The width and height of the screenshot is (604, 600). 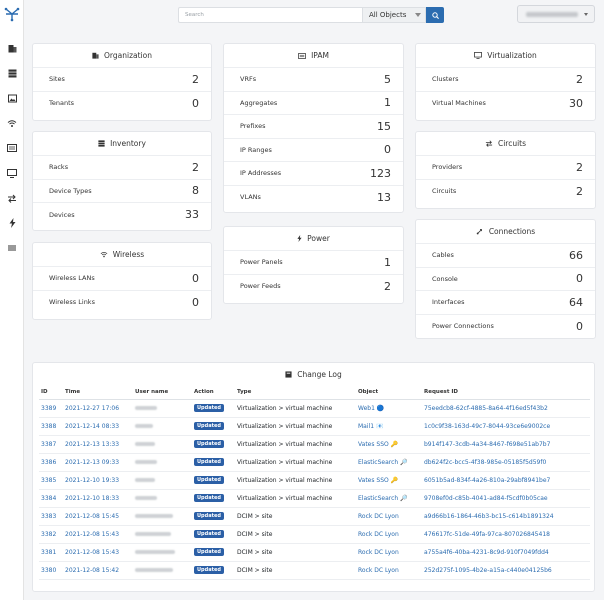 I want to click on row-id-link: 3385, so click(x=49, y=480).